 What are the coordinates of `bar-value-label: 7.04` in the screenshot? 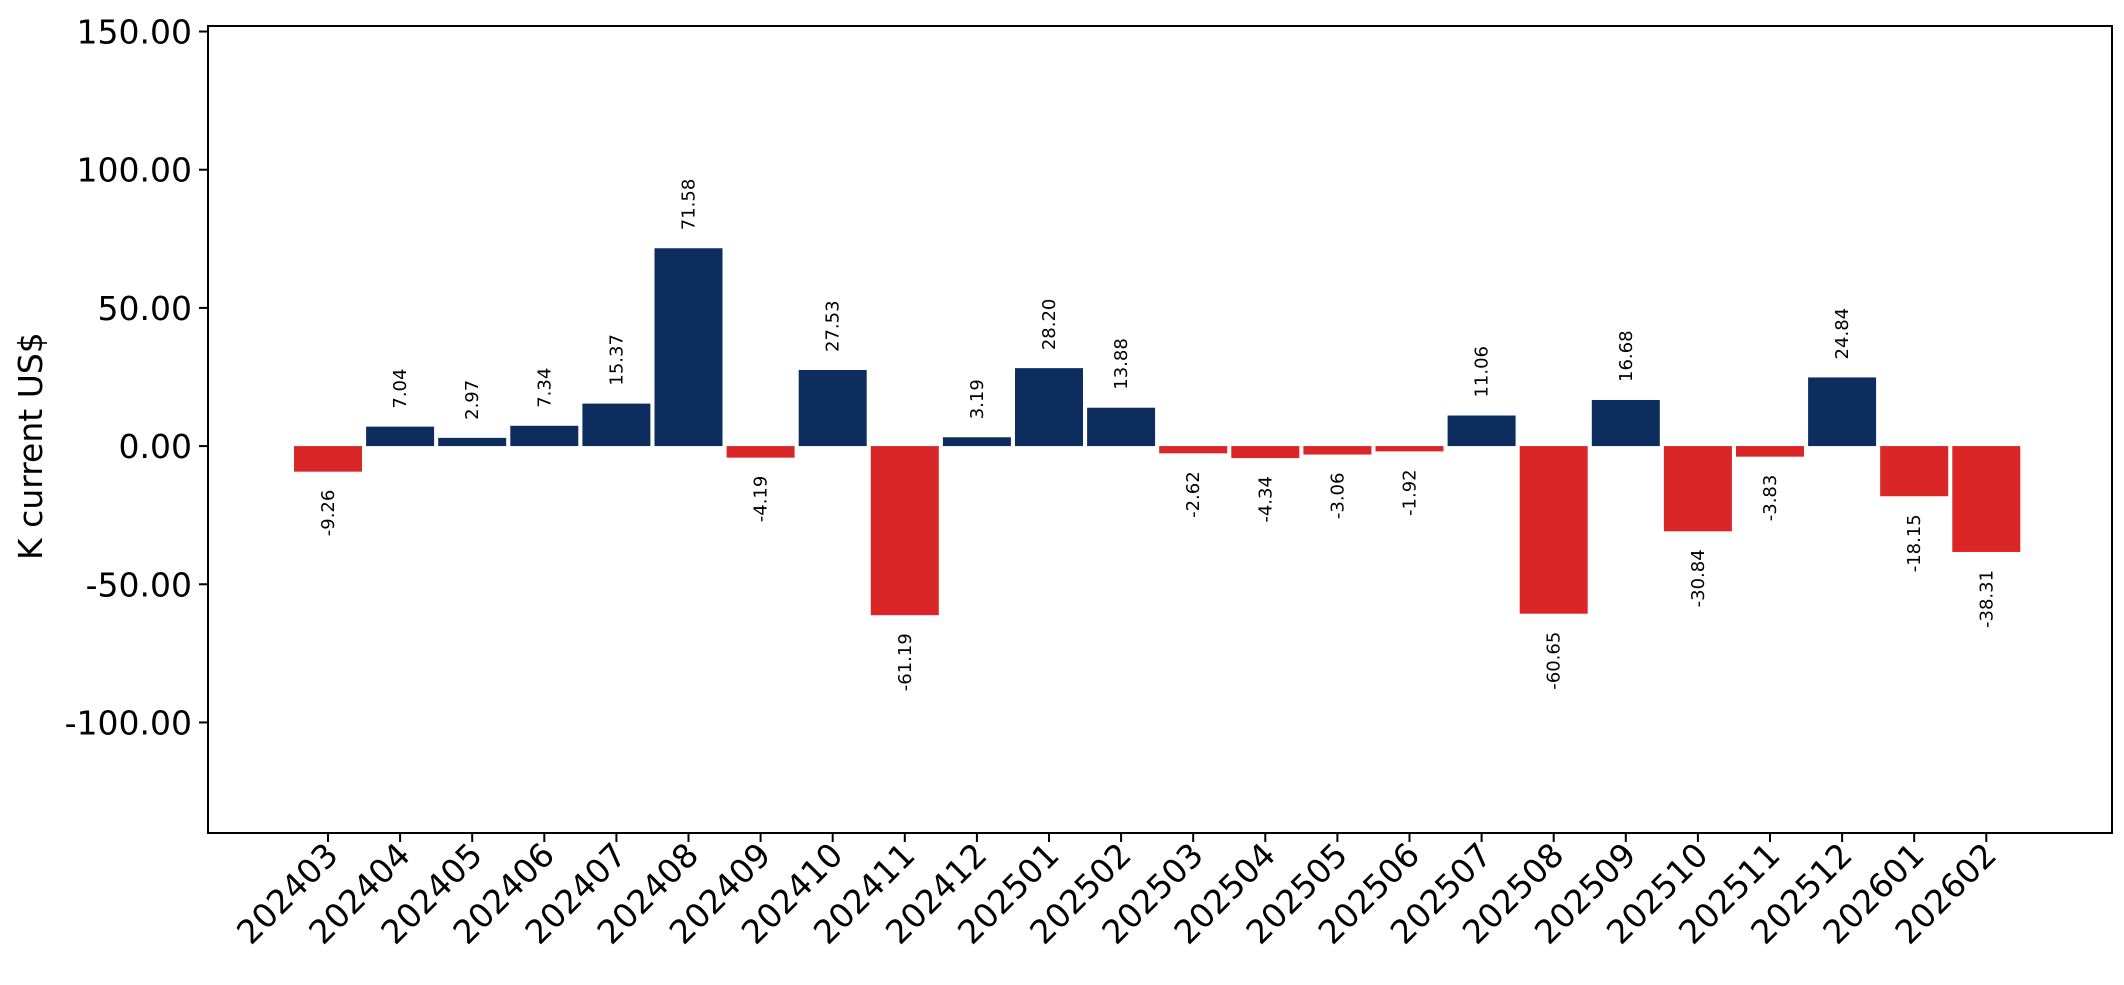 It's located at (400, 389).